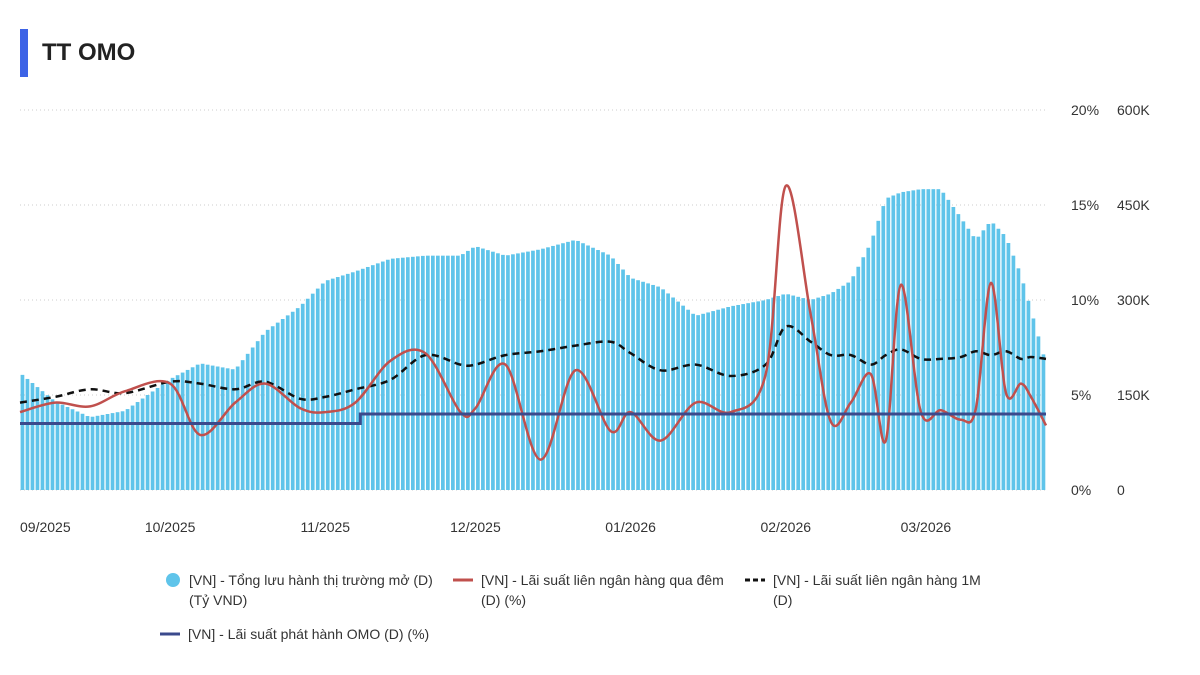 This screenshot has width=1200, height=675. What do you see at coordinates (296, 634) in the screenshot?
I see `legend-item-omo-rate: [VN] - Lãi suất phát hành OMO (D) (%)` at bounding box center [296, 634].